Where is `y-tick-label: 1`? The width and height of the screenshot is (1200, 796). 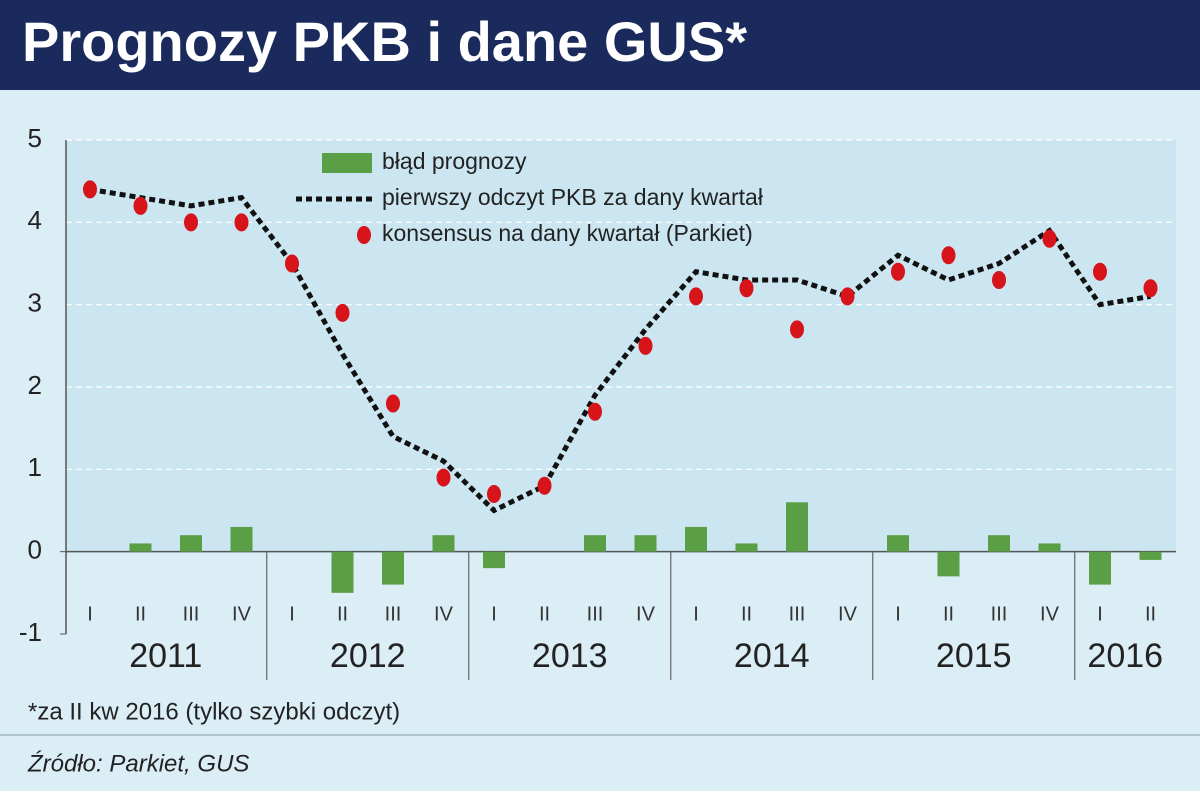
y-tick-label: 1 is located at coordinates (35, 467).